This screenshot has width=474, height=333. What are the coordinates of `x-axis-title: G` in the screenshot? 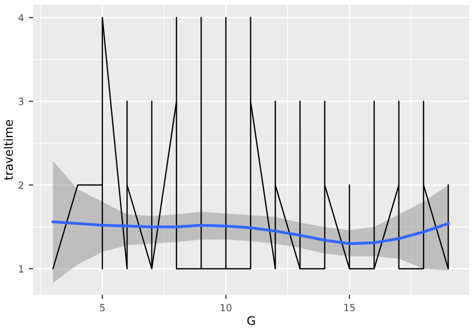 It's located at (251, 321).